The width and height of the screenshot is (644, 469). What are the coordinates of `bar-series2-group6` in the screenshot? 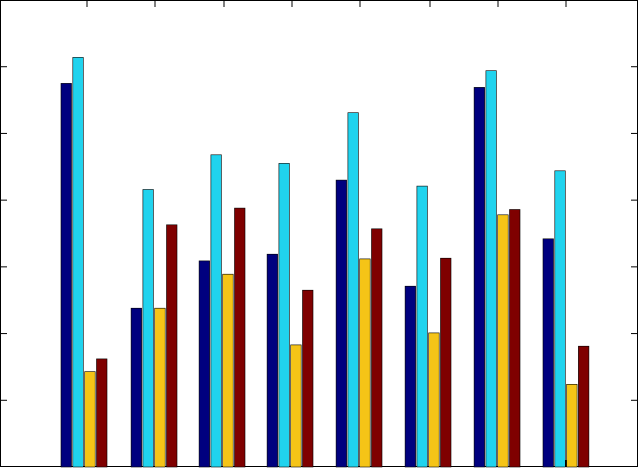 It's located at (422, 326).